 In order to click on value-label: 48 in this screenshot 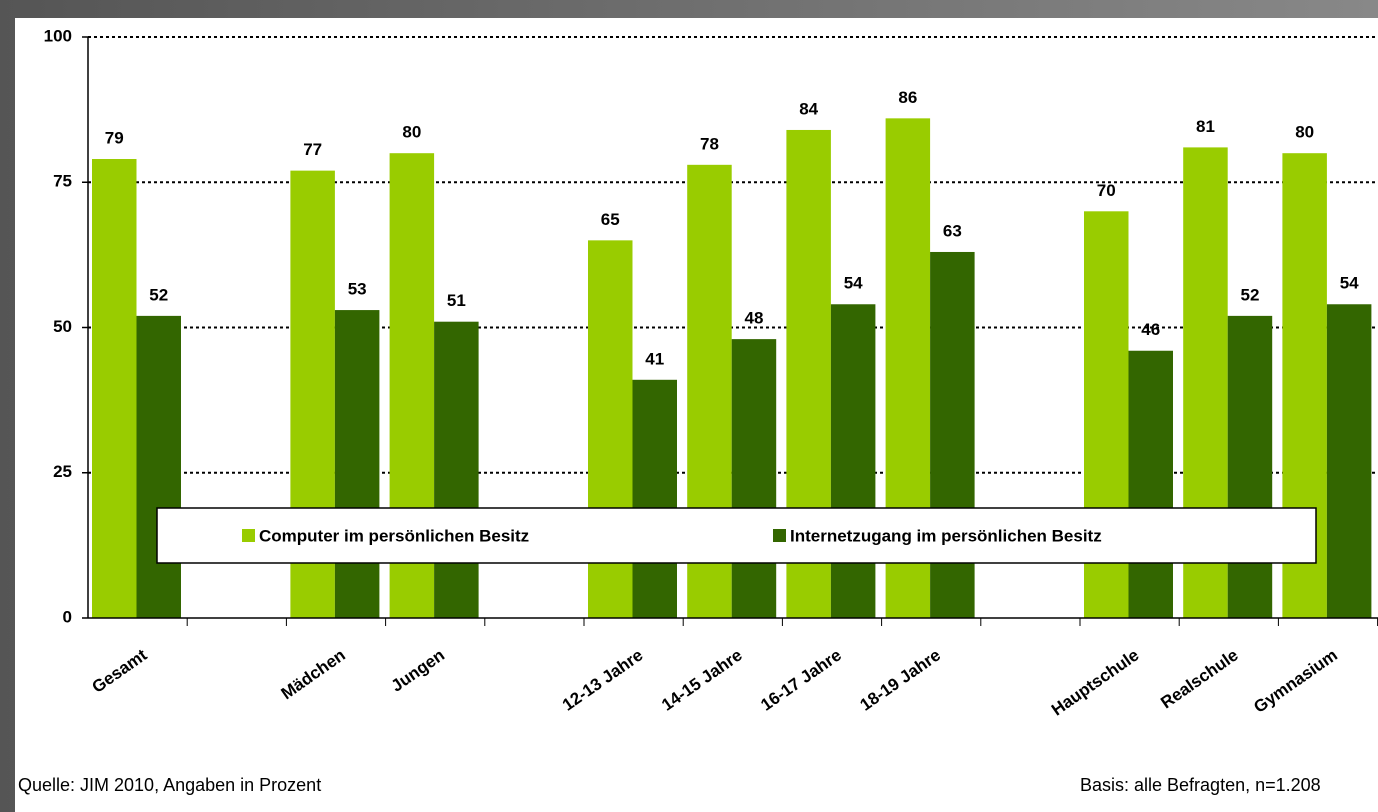, I will do `click(753, 318)`.